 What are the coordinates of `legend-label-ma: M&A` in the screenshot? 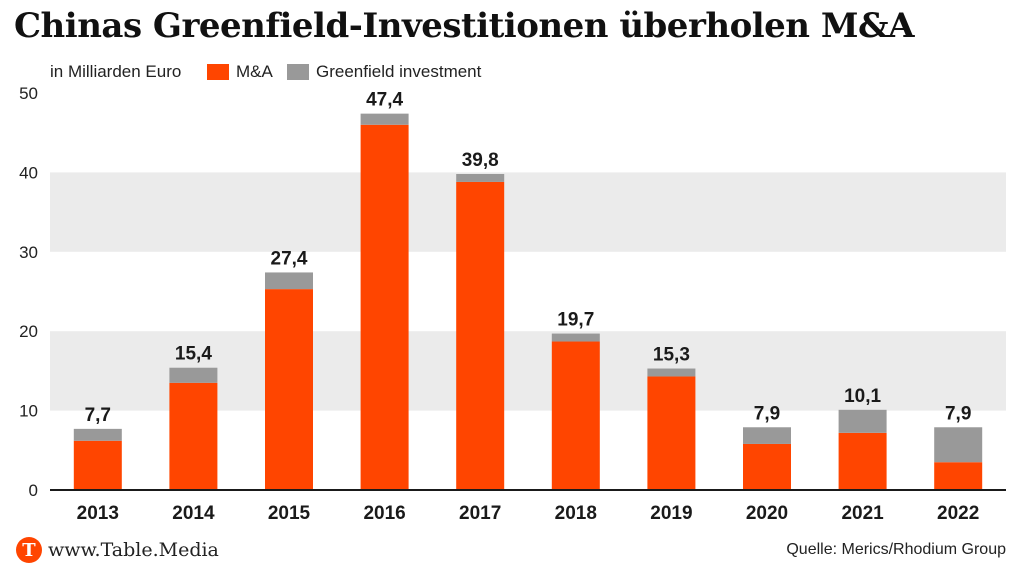 It's located at (254, 71).